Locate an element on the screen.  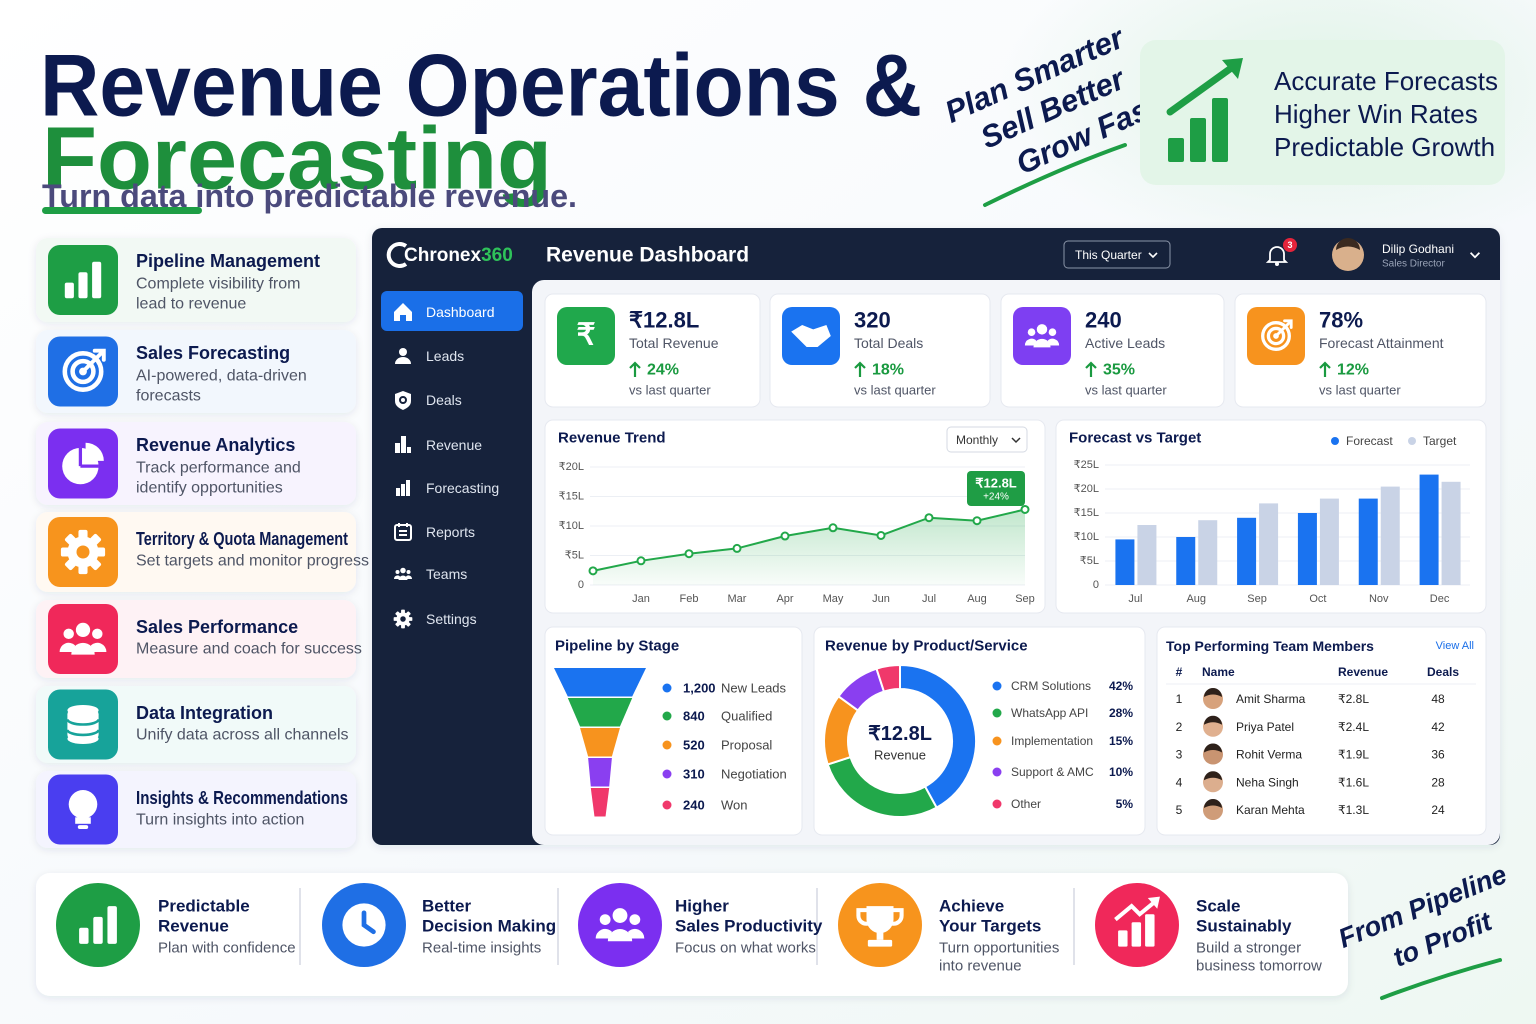
kpi-arrow is located at coordinates (1325, 369).